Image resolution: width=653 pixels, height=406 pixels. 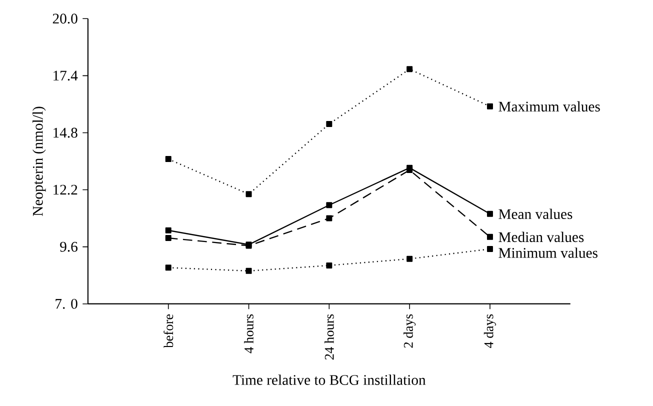 What do you see at coordinates (169, 331) in the screenshot?
I see `x-tick-label: before` at bounding box center [169, 331].